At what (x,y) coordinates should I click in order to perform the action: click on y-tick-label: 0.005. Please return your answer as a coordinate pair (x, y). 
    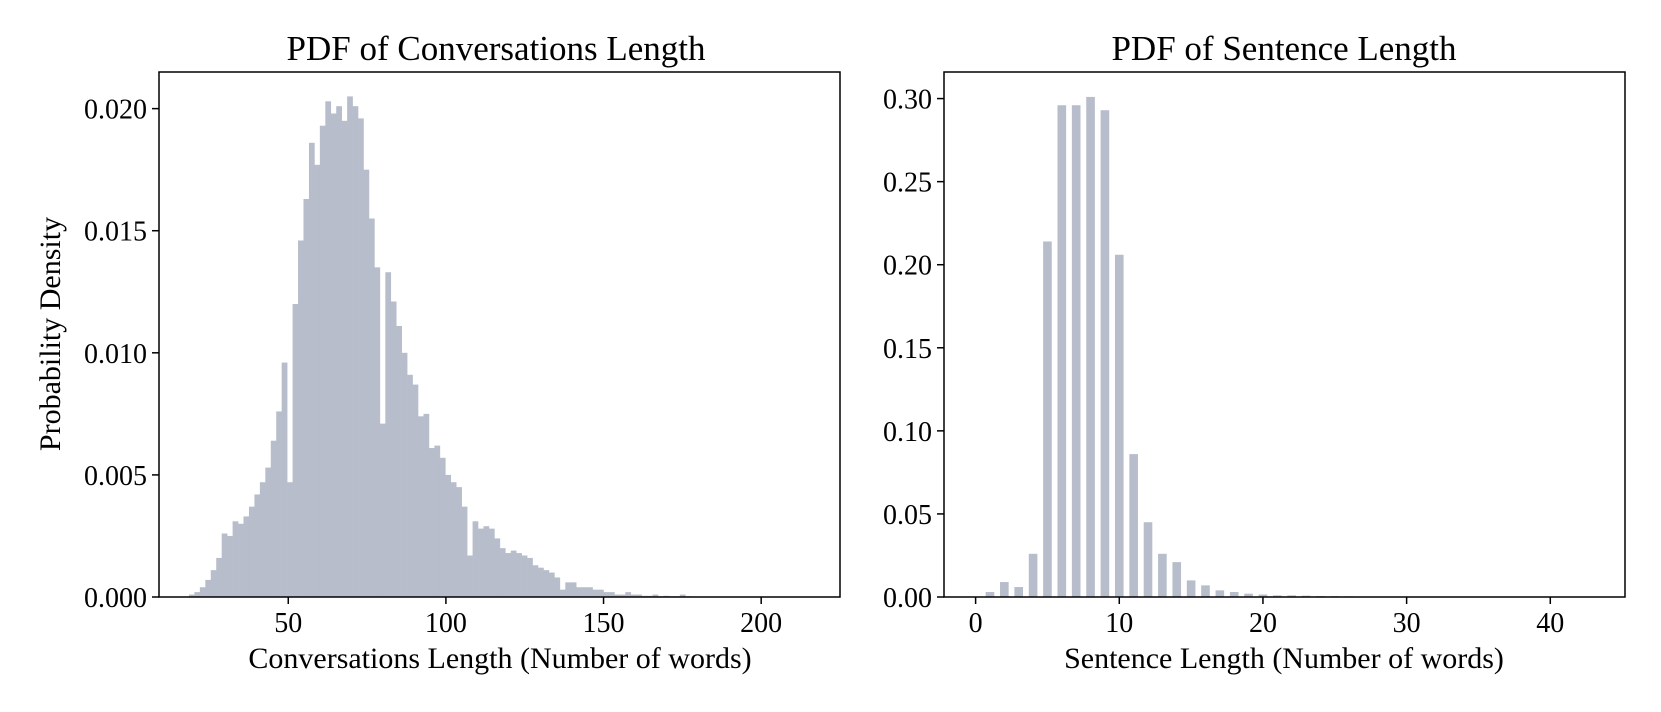
    Looking at the image, I should click on (115, 476).